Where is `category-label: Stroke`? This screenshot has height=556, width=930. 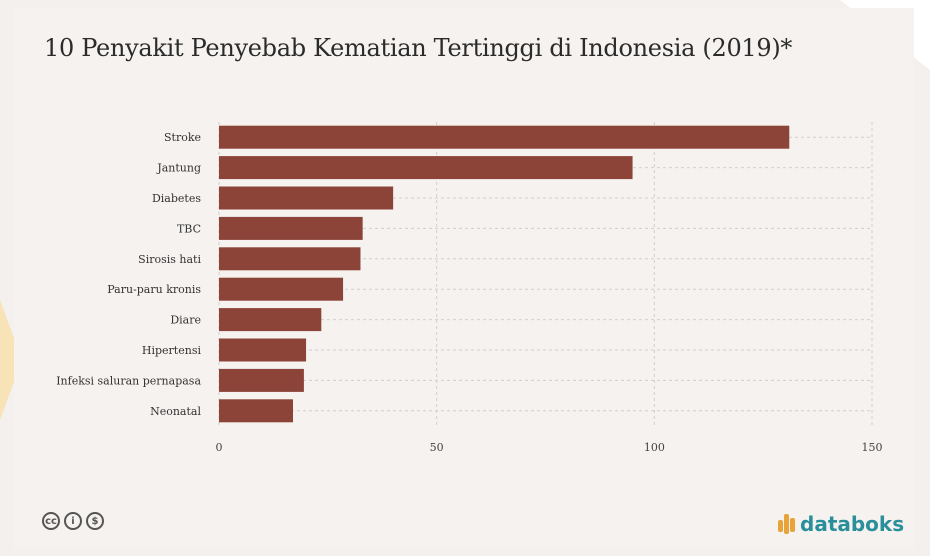
category-label: Stroke is located at coordinates (182, 137).